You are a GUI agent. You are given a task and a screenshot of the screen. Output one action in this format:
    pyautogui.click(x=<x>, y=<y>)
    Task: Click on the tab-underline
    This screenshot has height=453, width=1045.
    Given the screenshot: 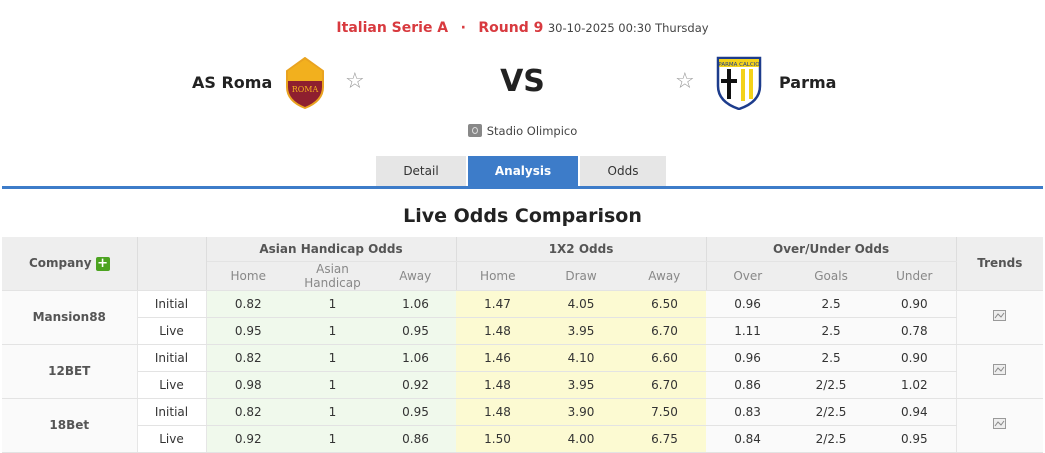 What is the action you would take?
    pyautogui.click(x=522, y=187)
    